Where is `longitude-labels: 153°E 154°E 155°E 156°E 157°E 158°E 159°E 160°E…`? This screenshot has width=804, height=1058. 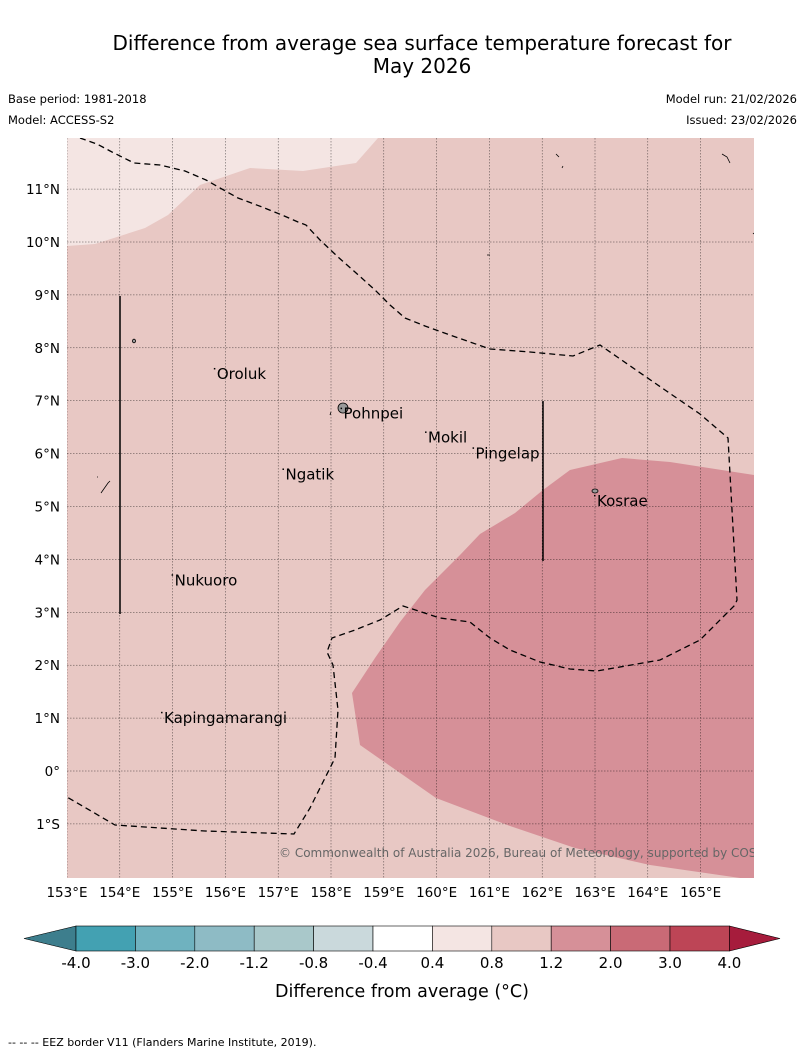 longitude-labels: 153°E 154°E 155°E 156°E 157°E 158°E 159°E 160°E… is located at coordinates (383, 893).